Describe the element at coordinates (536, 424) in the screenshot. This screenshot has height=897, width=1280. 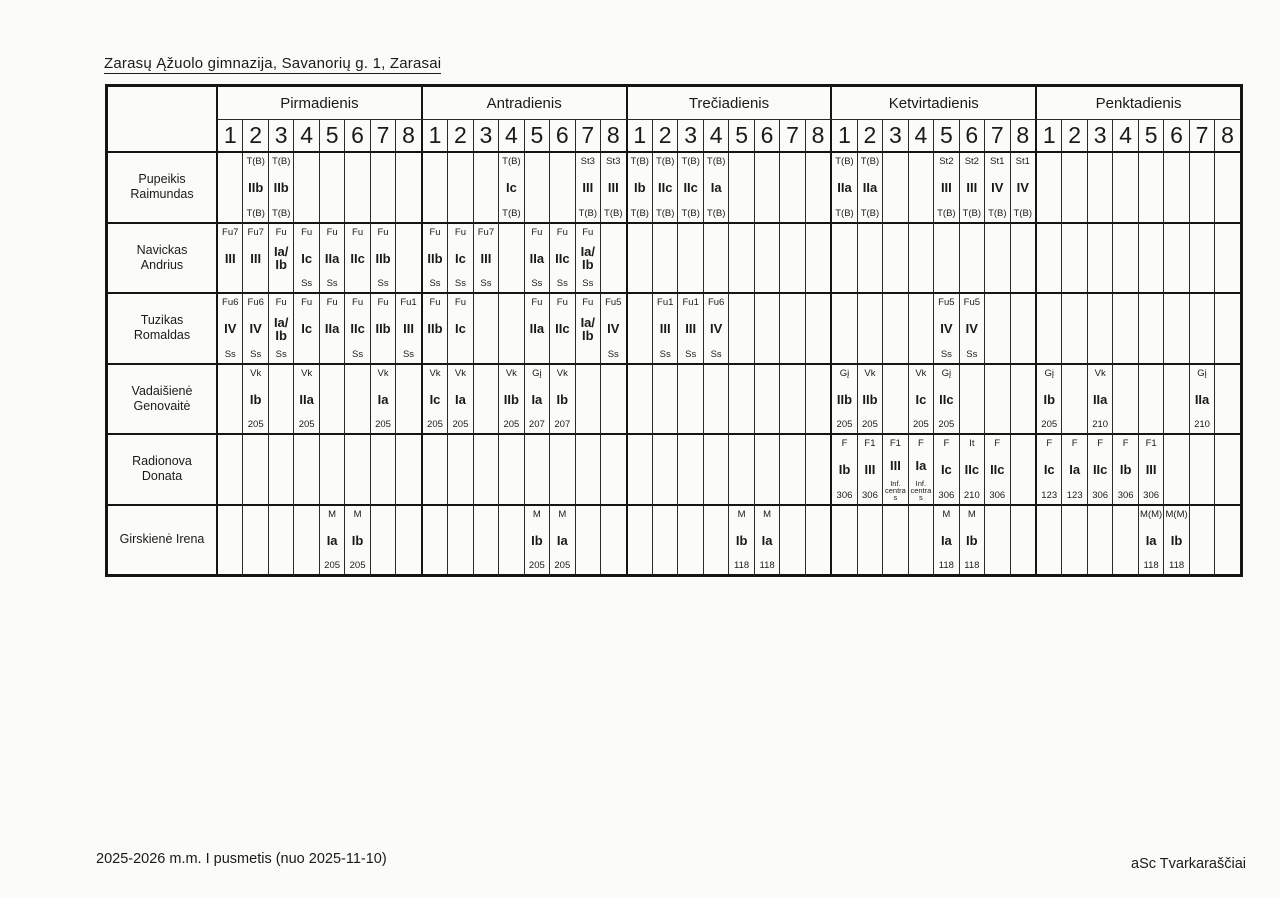
I see `lesson-room: 207` at that location.